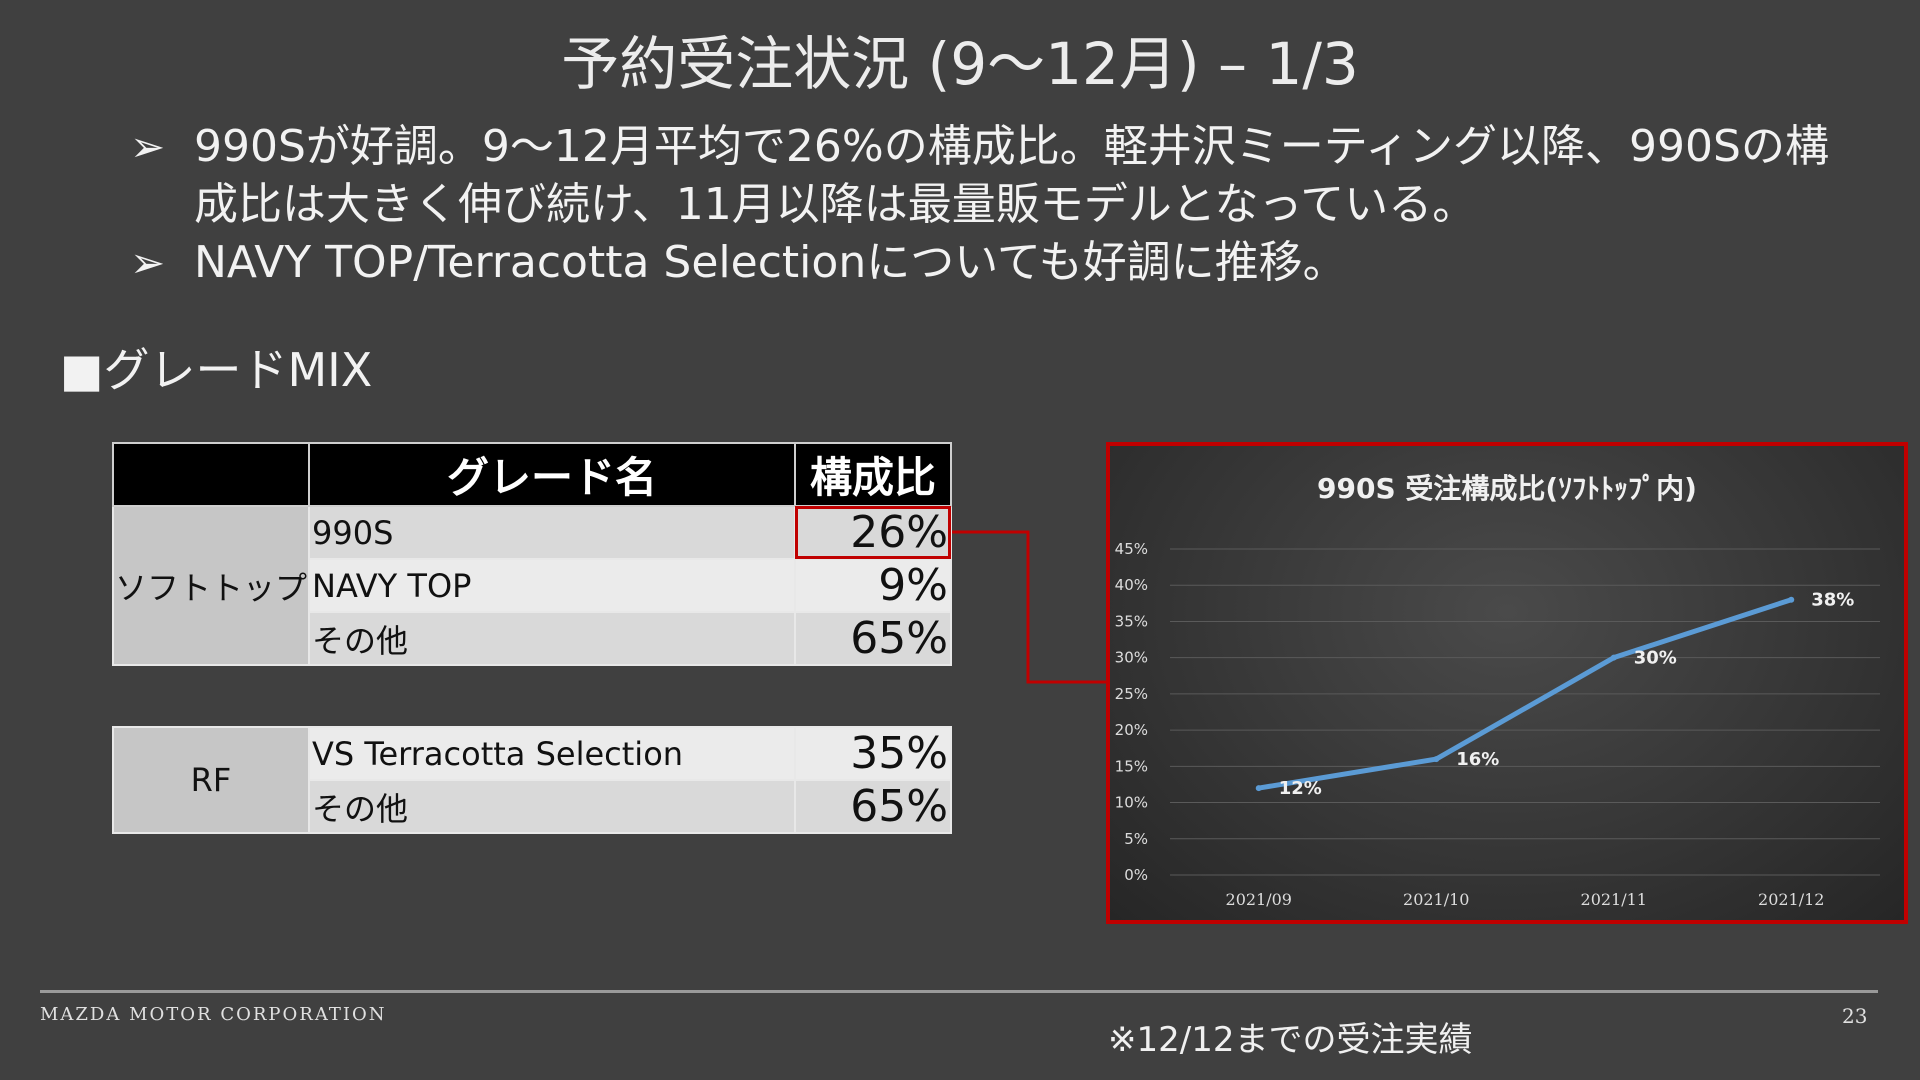 The width and height of the screenshot is (1920, 1080). Describe the element at coordinates (1855, 1016) in the screenshot. I see `page-number: 23` at that location.